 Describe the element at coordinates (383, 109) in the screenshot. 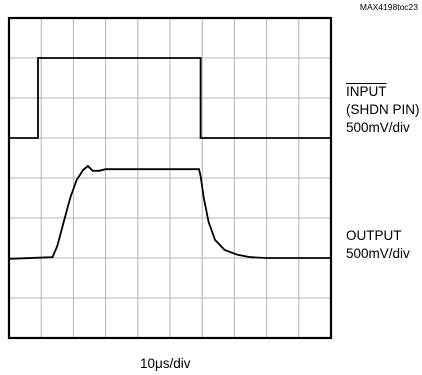

I see `input-note: (SHDN PIN)` at that location.